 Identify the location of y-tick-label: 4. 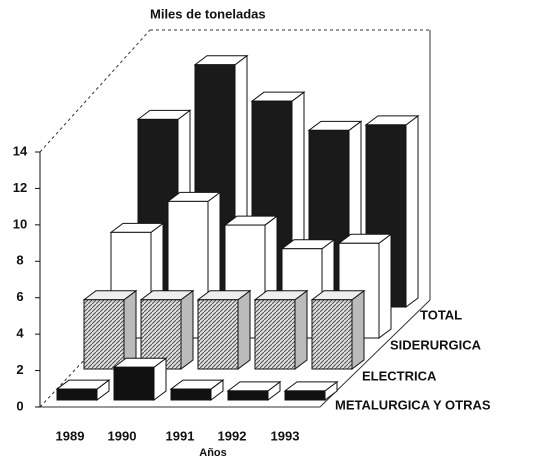
(20, 333).